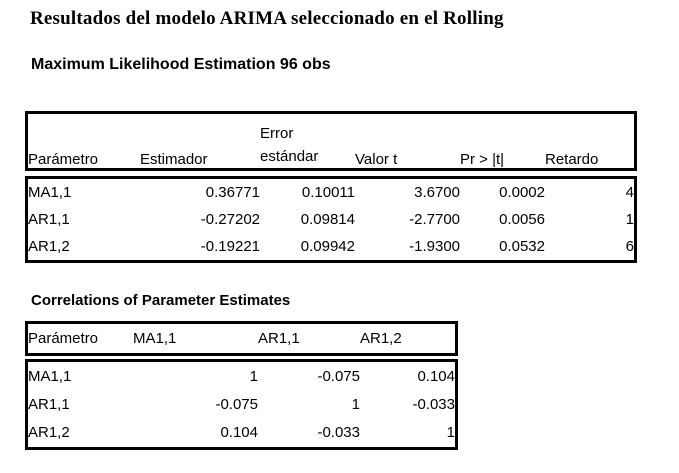 This screenshot has height=473, width=679. Describe the element at coordinates (434, 219) in the screenshot. I see `t-value-cell: -2.7700` at that location.